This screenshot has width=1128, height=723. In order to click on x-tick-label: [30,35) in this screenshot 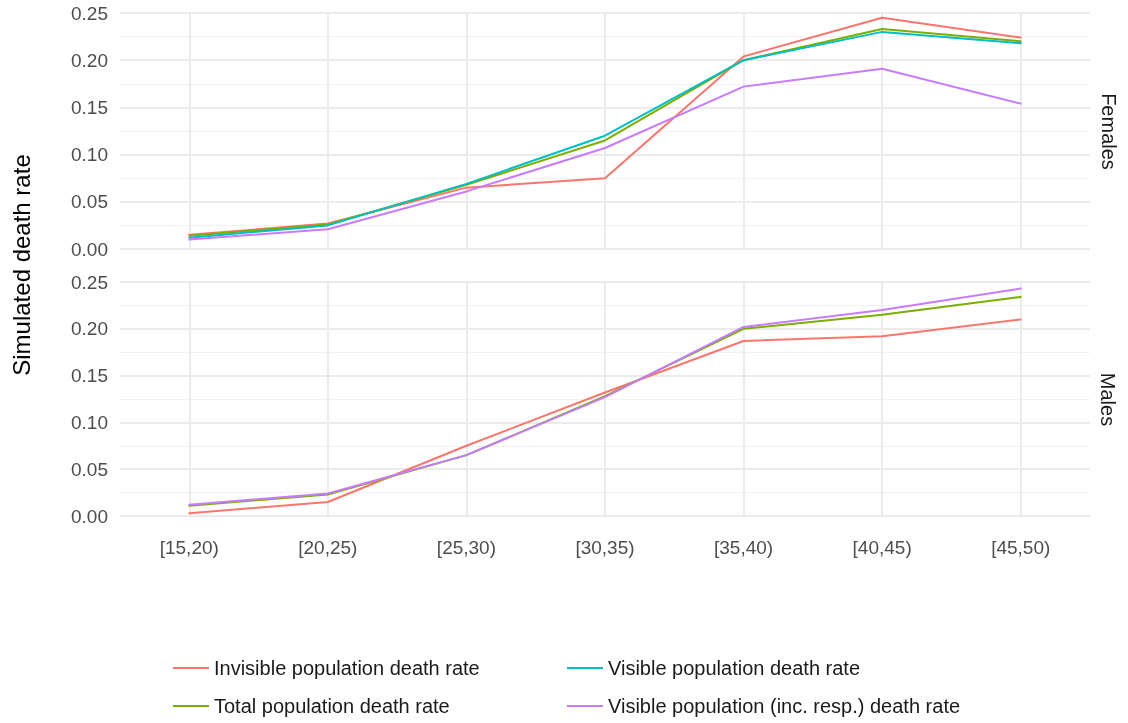, I will do `click(605, 547)`.